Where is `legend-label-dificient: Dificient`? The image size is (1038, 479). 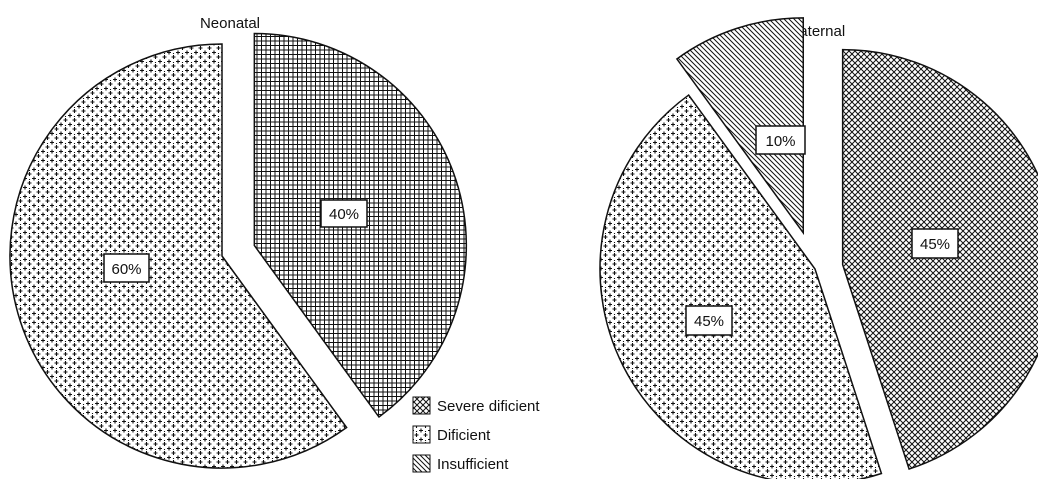 legend-label-dificient: Dificient is located at coordinates (464, 435).